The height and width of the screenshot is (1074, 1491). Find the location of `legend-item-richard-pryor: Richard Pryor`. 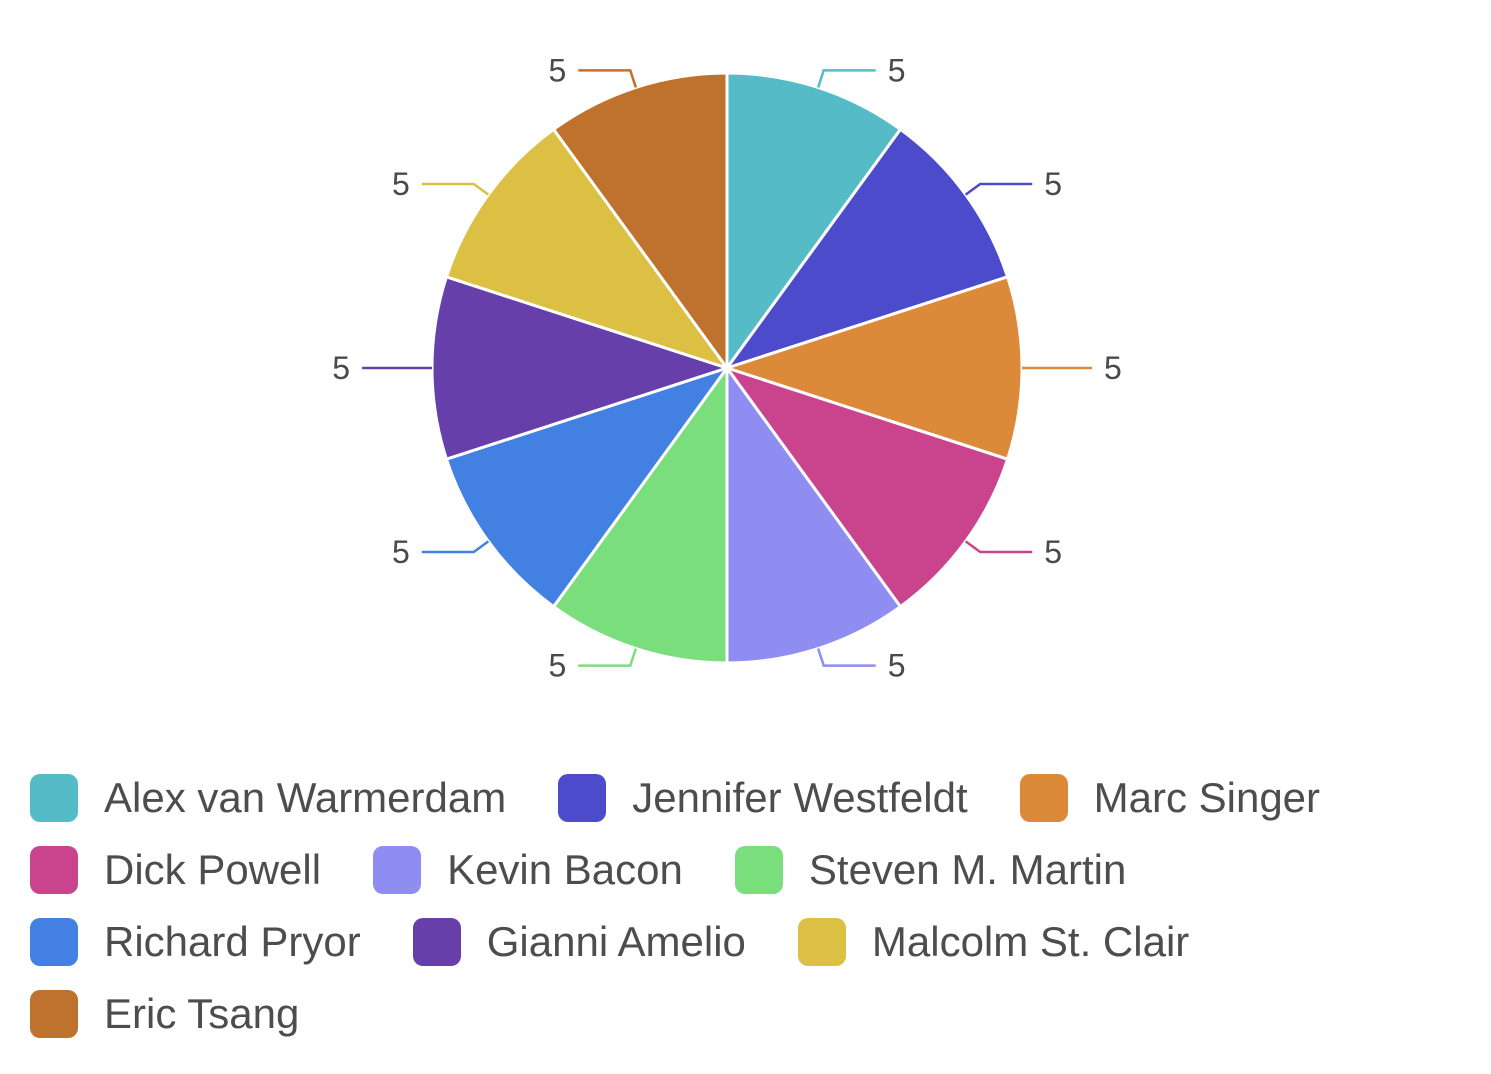

legend-item-richard-pryor: Richard Pryor is located at coordinates (195, 942).